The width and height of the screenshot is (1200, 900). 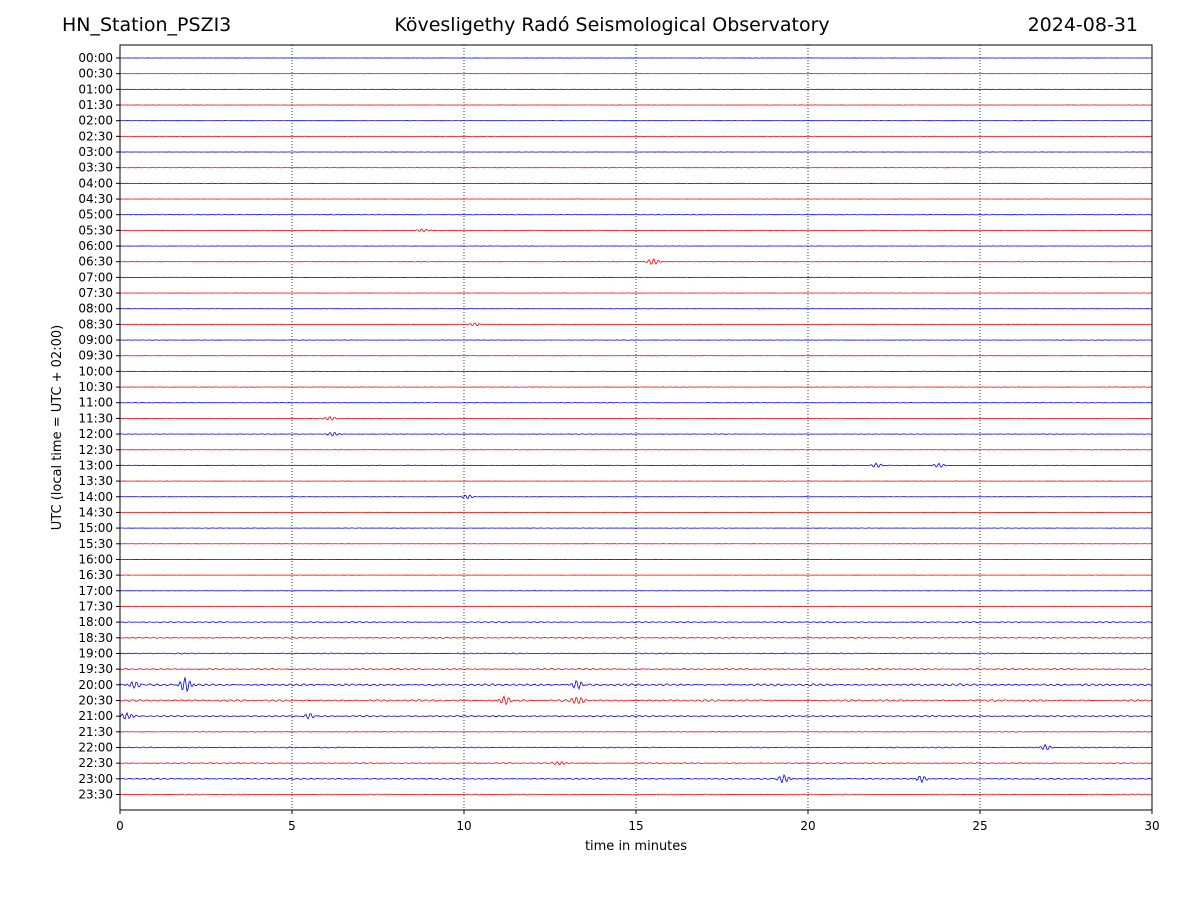 I want to click on y-tick-label: 12:00, so click(x=95, y=434).